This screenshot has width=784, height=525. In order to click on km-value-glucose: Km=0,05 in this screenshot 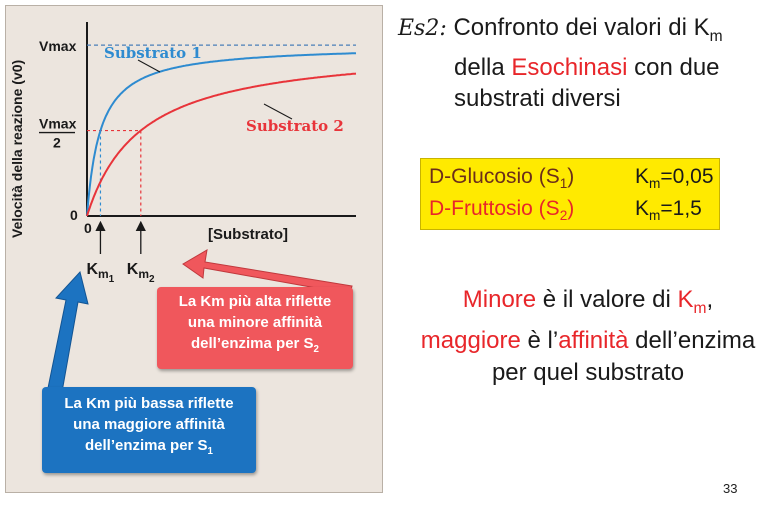, I will do `click(674, 178)`.